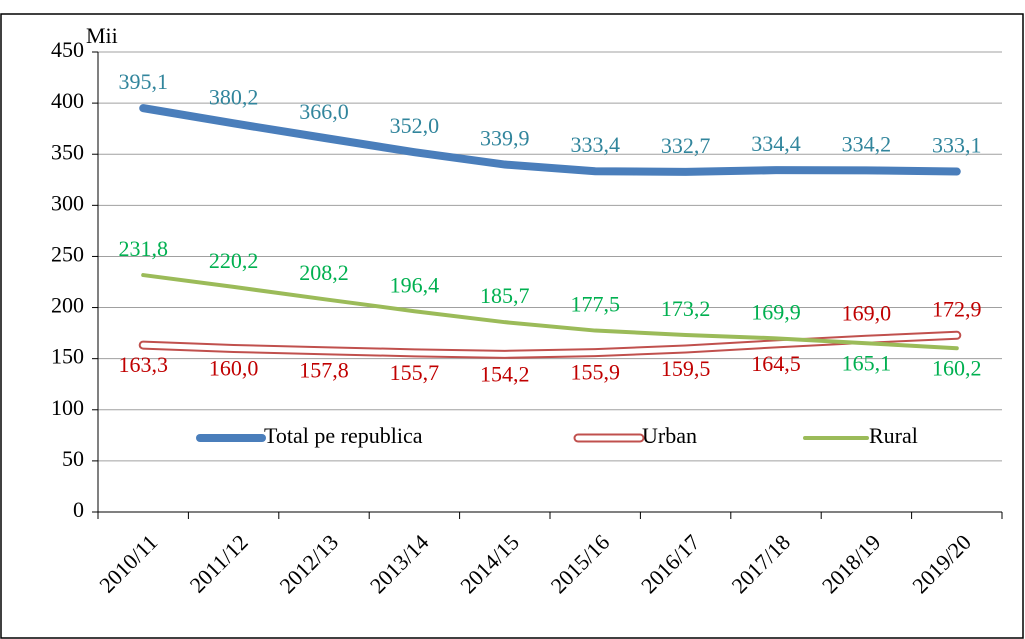 The height and width of the screenshot is (639, 1025). What do you see at coordinates (67, 202) in the screenshot?
I see `y-tick-label: 300` at bounding box center [67, 202].